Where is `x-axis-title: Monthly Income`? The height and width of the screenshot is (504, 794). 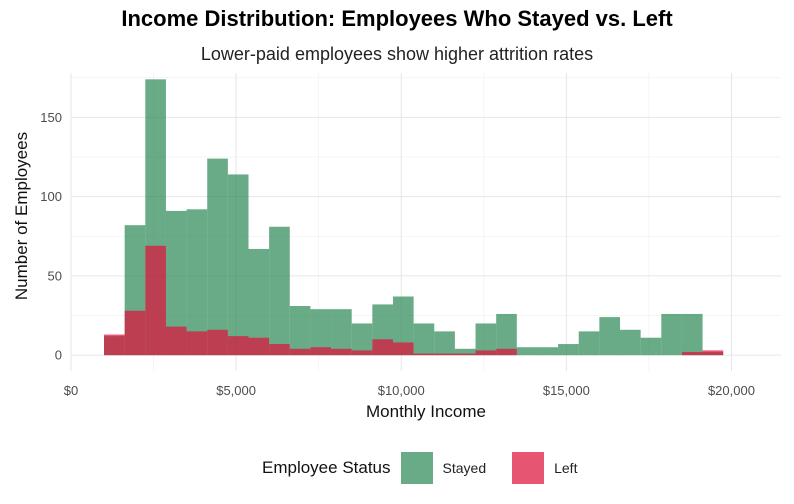 x-axis-title: Monthly Income is located at coordinates (426, 411).